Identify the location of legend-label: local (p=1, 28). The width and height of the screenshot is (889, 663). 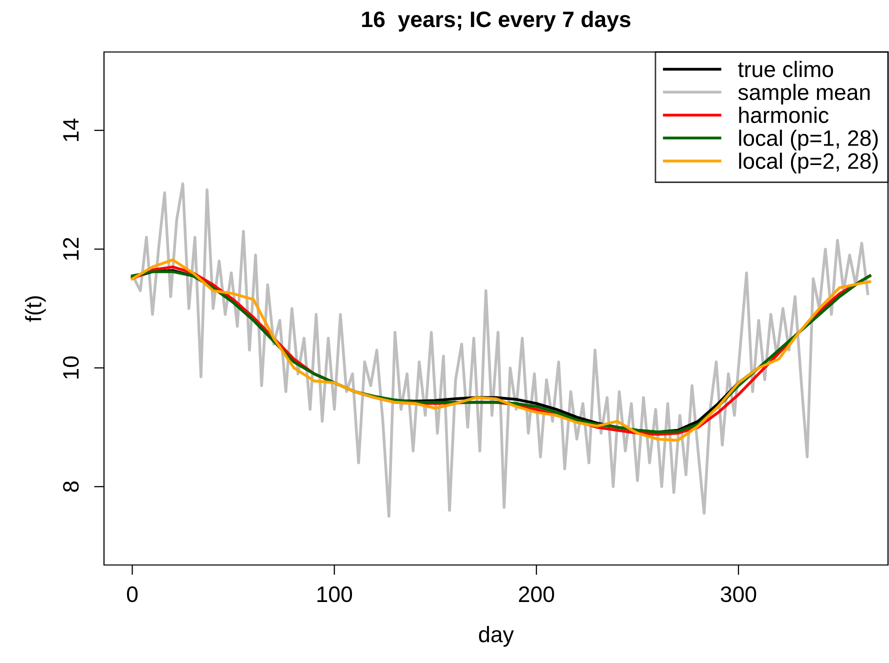
(808, 140).